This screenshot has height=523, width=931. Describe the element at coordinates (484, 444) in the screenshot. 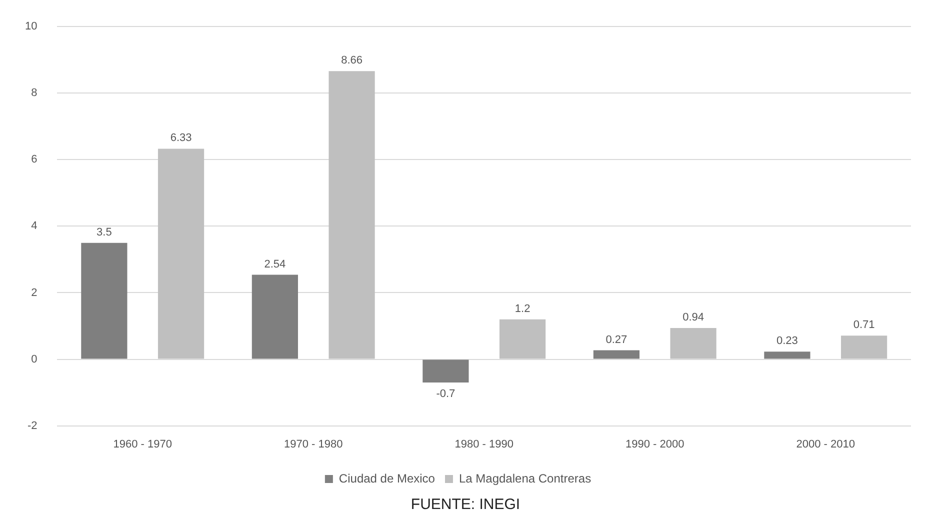

I see `x-tick-label: 1980 - 1990` at that location.